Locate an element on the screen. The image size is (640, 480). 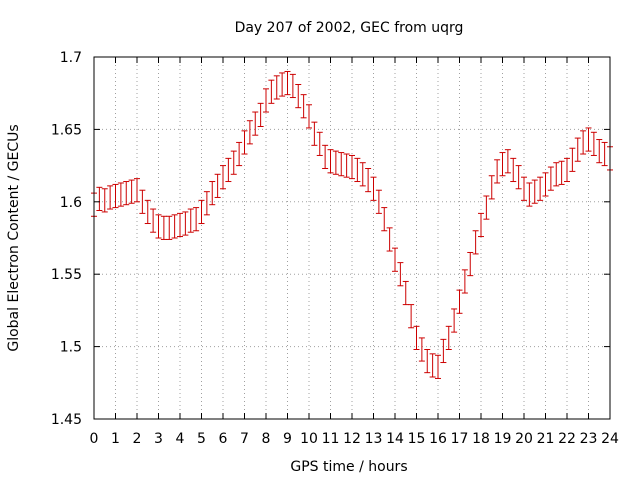
y-tick-label: 1.6 is located at coordinates (71, 203).